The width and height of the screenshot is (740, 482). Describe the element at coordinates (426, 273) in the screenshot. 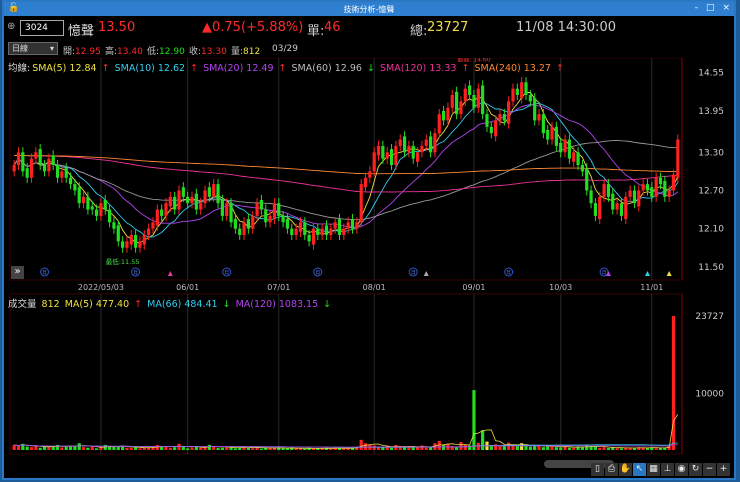

I see `signal-triangle-icon` at that location.